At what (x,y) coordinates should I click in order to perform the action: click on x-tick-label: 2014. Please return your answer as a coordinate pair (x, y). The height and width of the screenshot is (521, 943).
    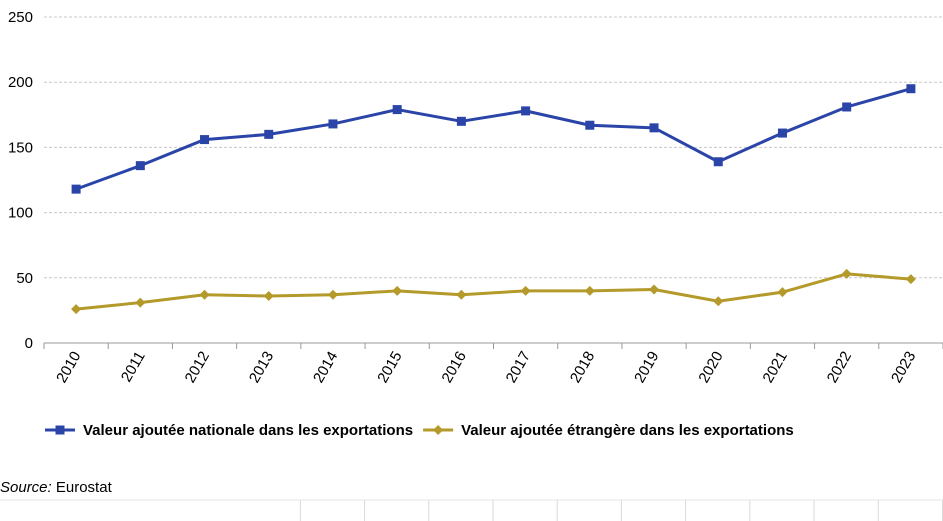
    Looking at the image, I should click on (325, 367).